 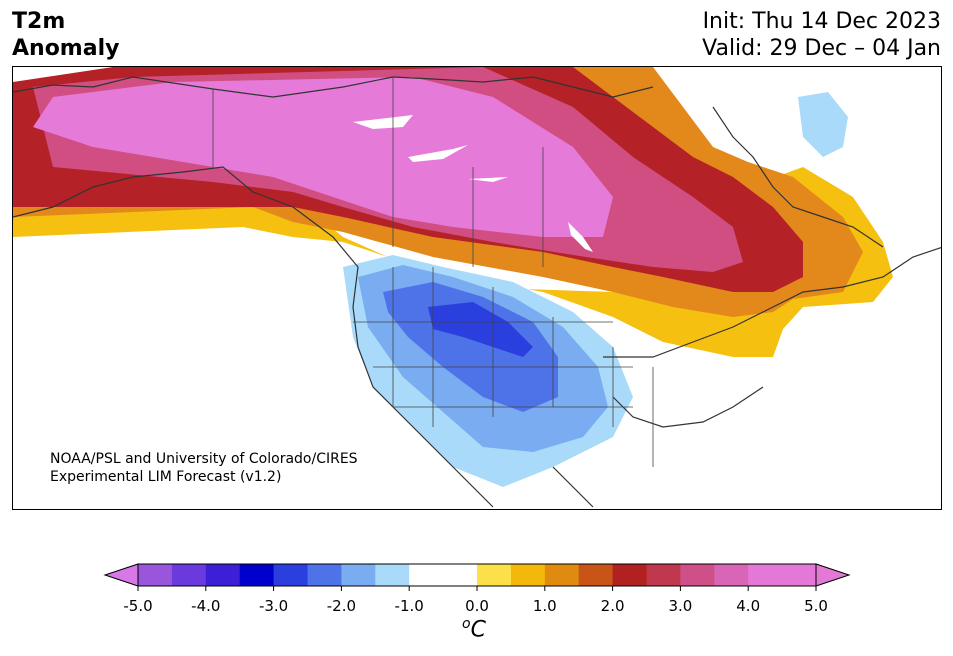 I want to click on colorbar-ticks, so click(x=477, y=588).